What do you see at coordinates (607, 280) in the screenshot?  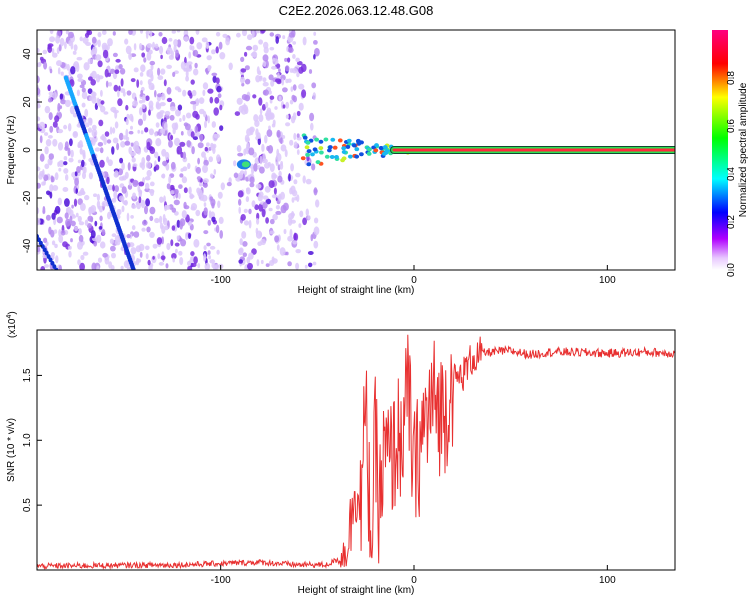 I see `spectrogram-xtick-label: 100` at bounding box center [607, 280].